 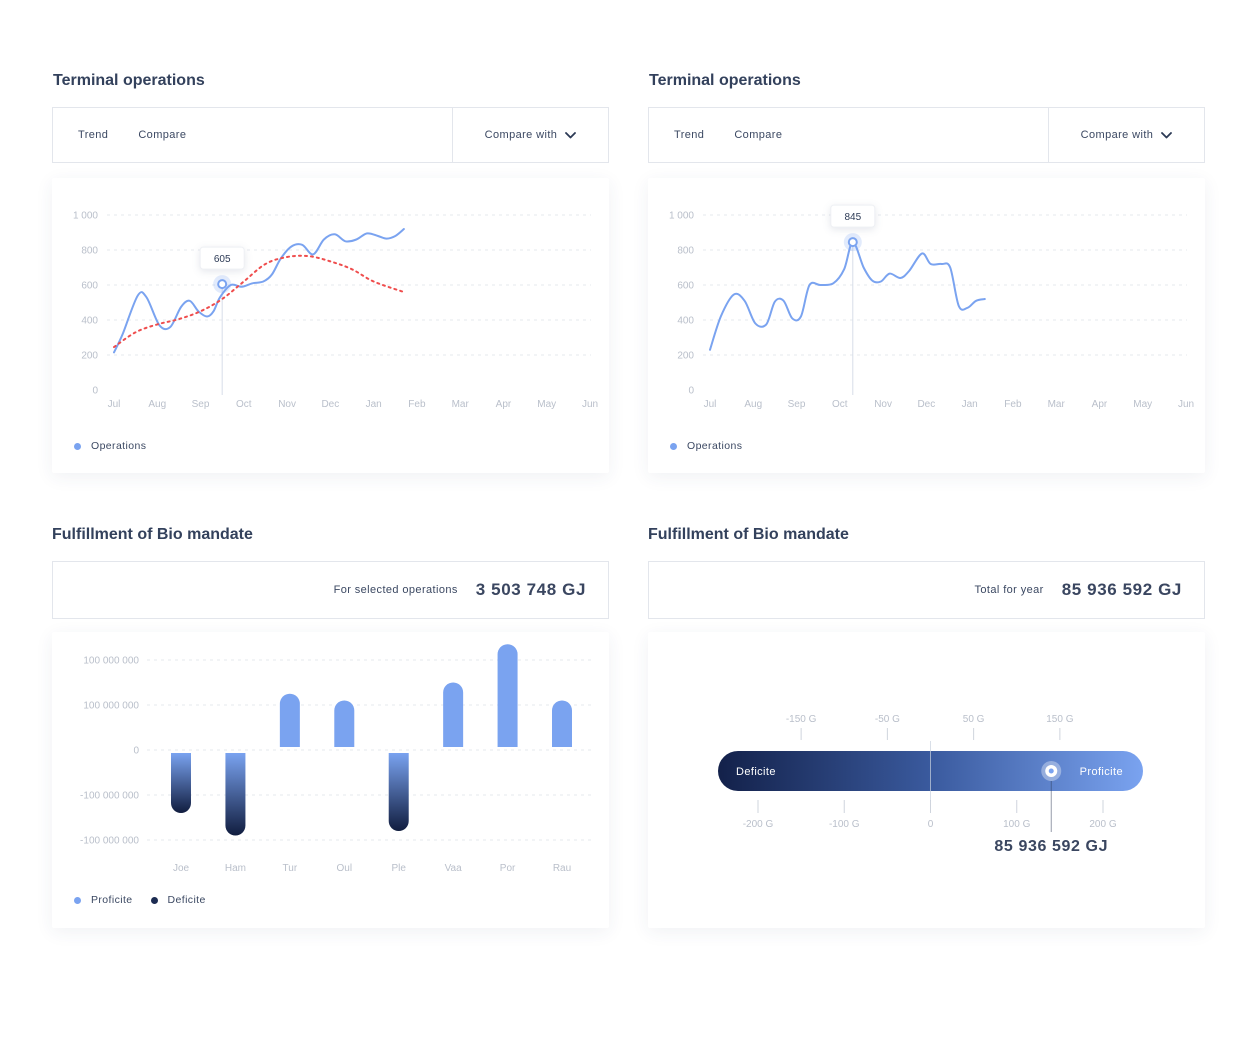 What do you see at coordinates (89, 286) in the screenshot?
I see `y-tick-label: 600` at bounding box center [89, 286].